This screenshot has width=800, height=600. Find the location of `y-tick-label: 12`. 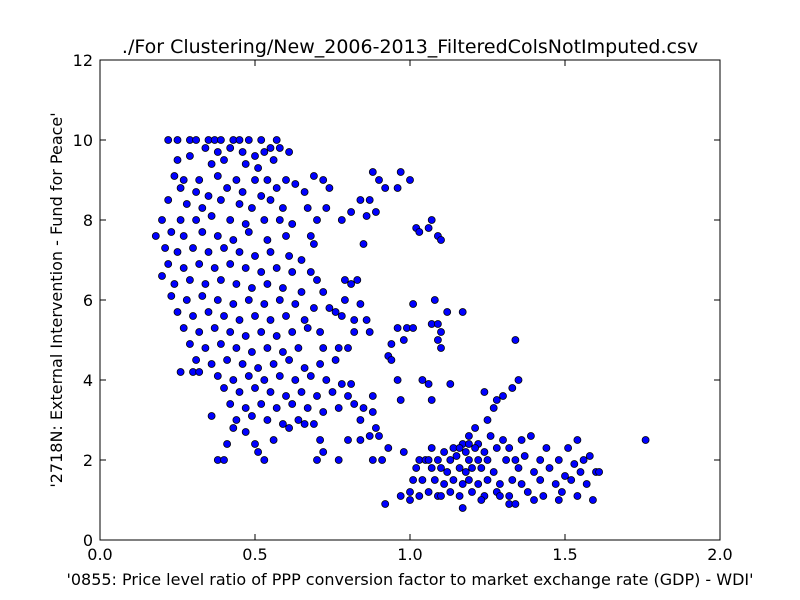

y-tick-label: 12 is located at coordinates (83, 60).